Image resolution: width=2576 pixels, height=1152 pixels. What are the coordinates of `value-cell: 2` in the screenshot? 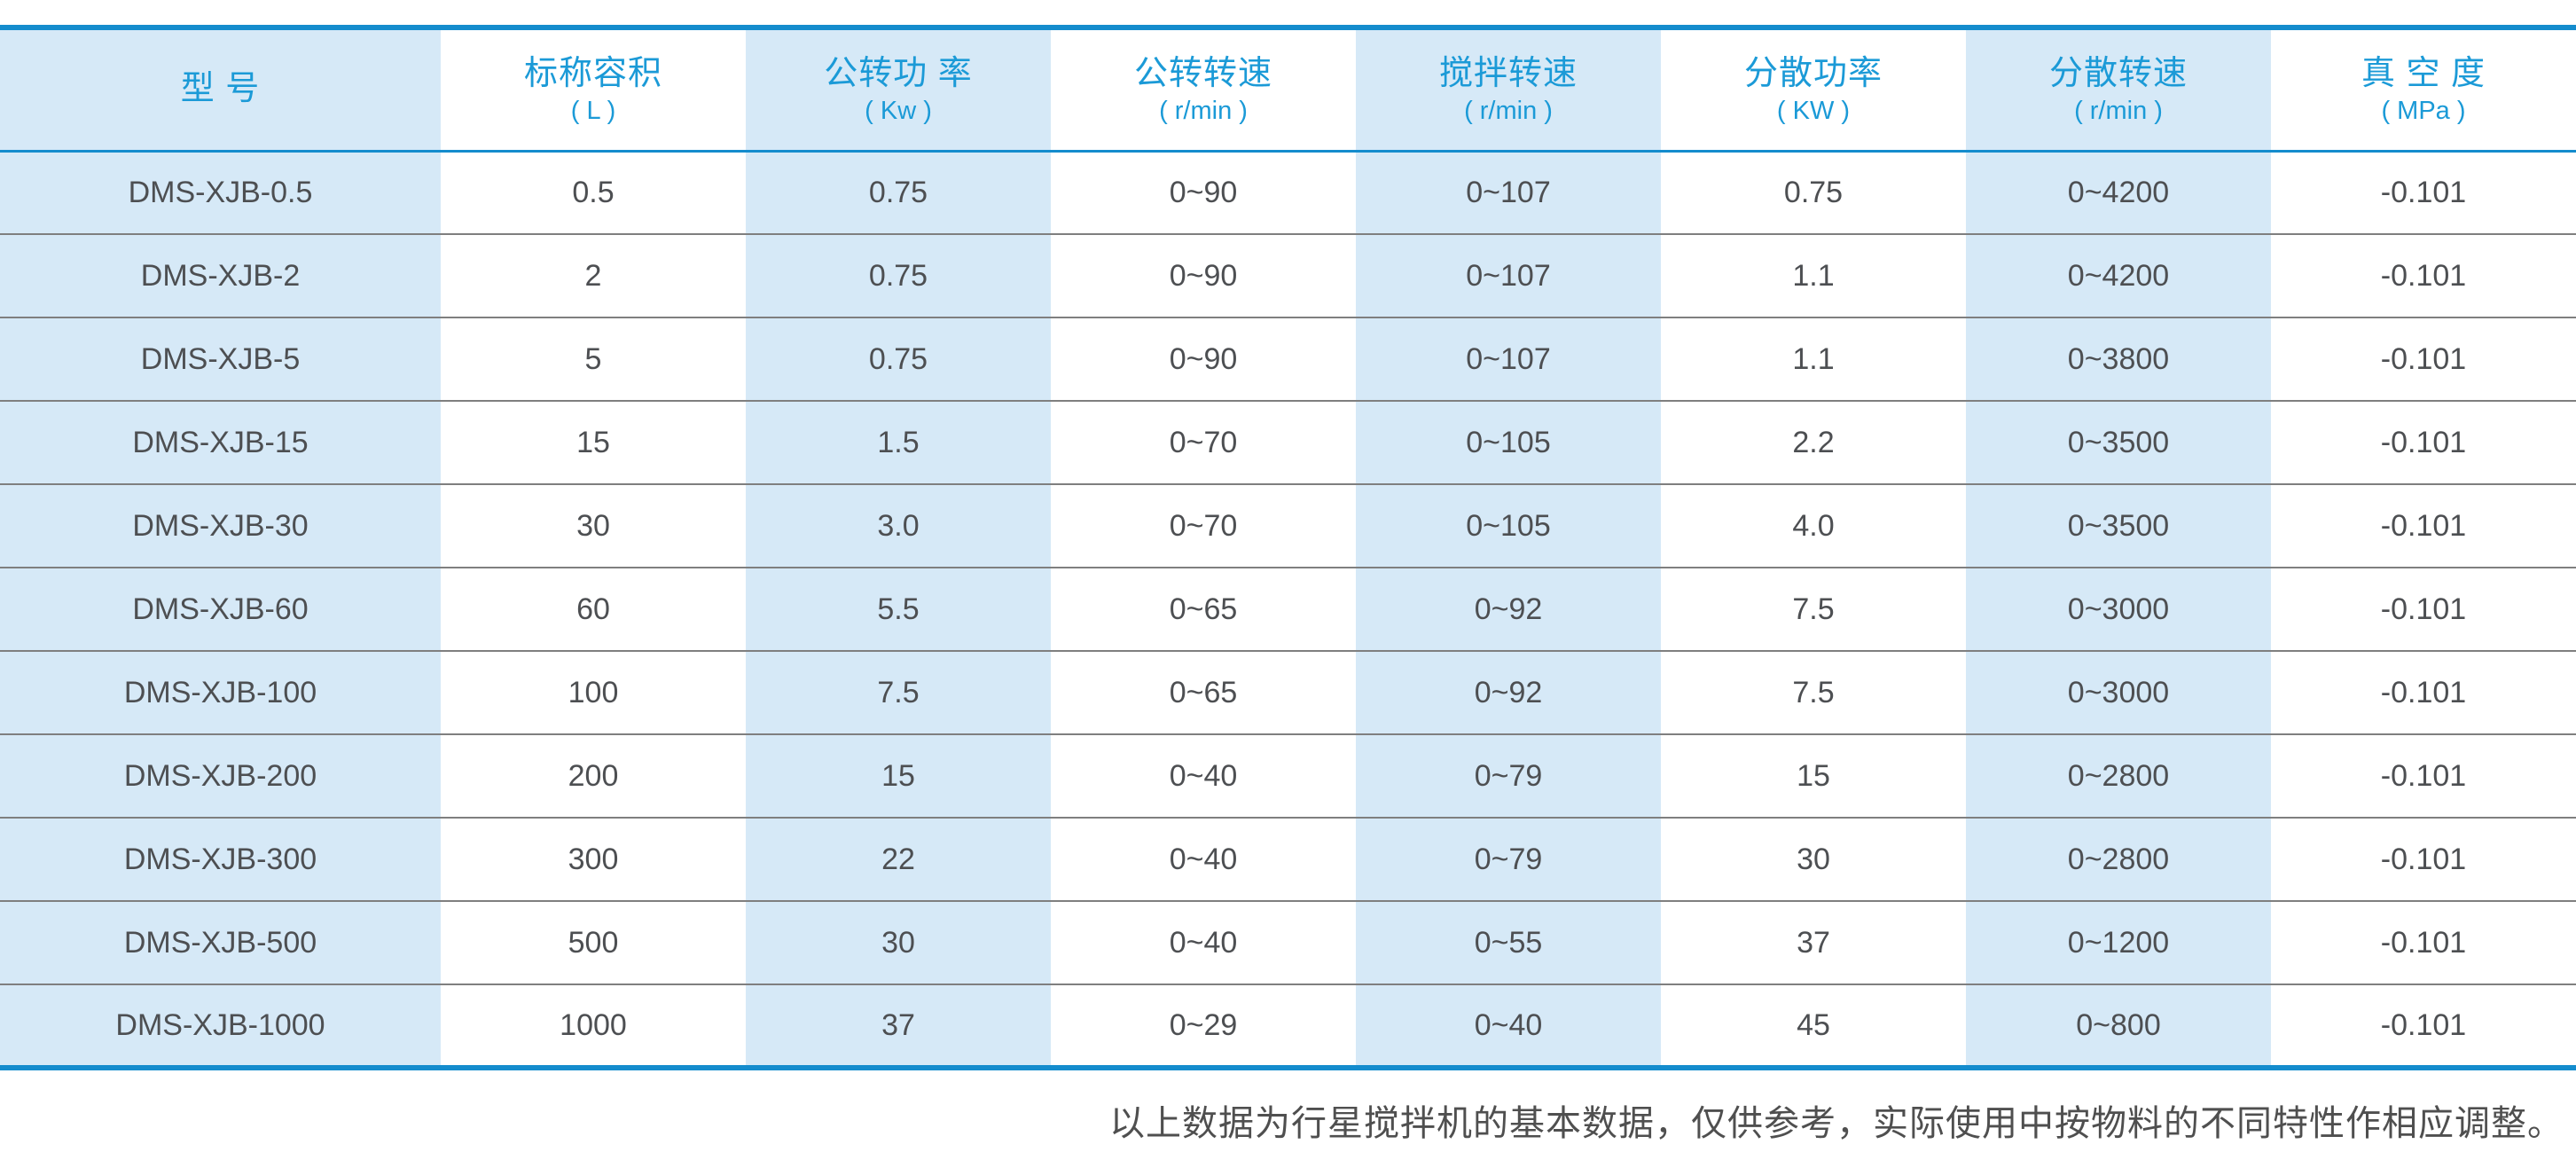 It's located at (593, 275).